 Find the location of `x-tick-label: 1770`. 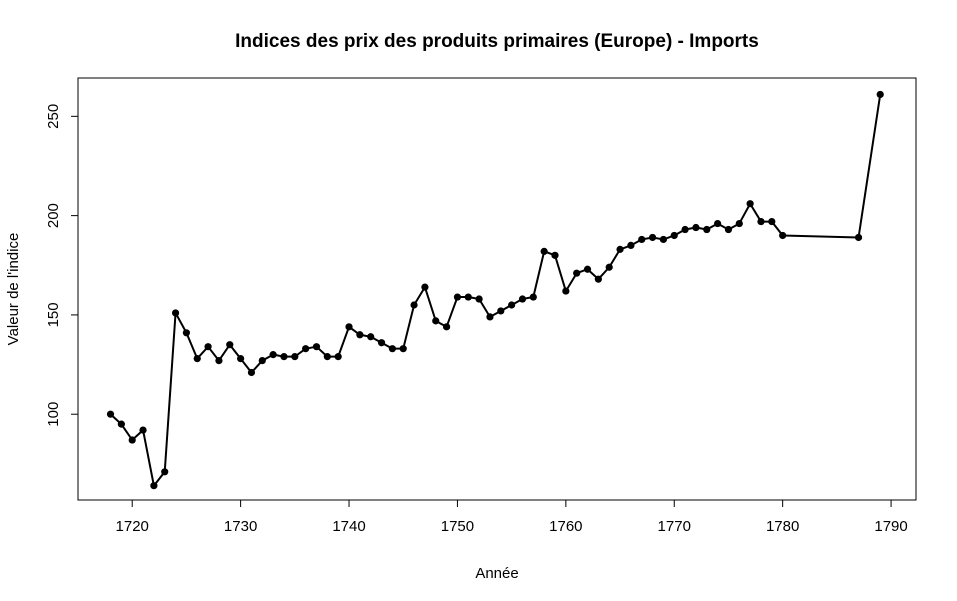

x-tick-label: 1770 is located at coordinates (674, 526).